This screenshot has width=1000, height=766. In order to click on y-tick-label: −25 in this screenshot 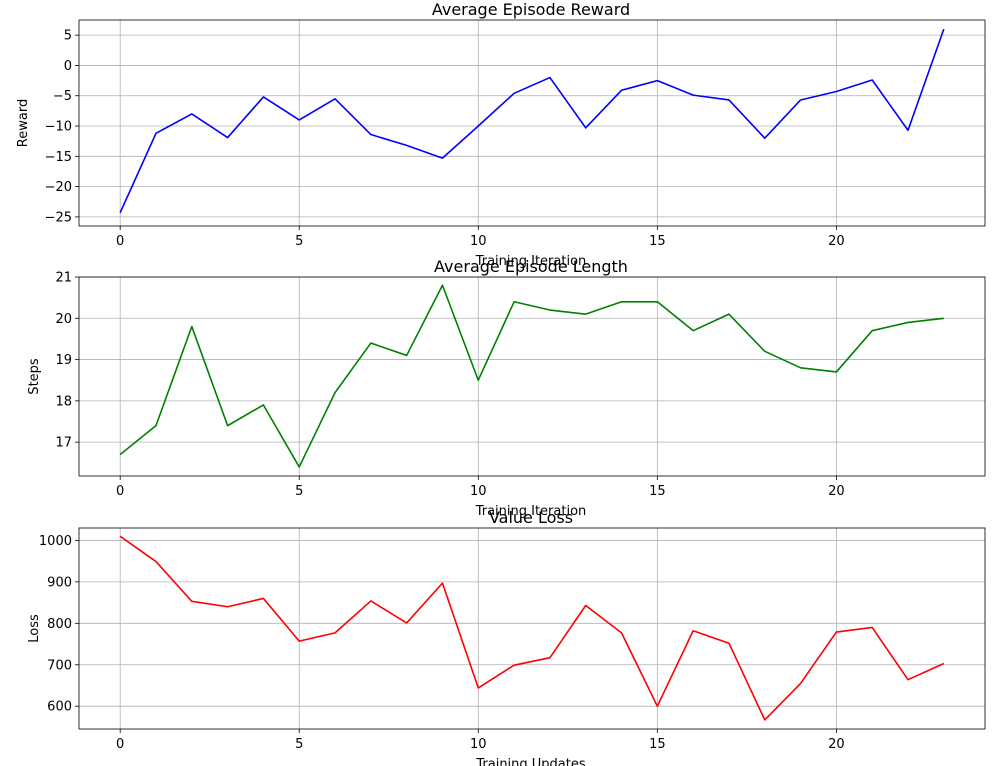, I will do `click(58, 217)`.